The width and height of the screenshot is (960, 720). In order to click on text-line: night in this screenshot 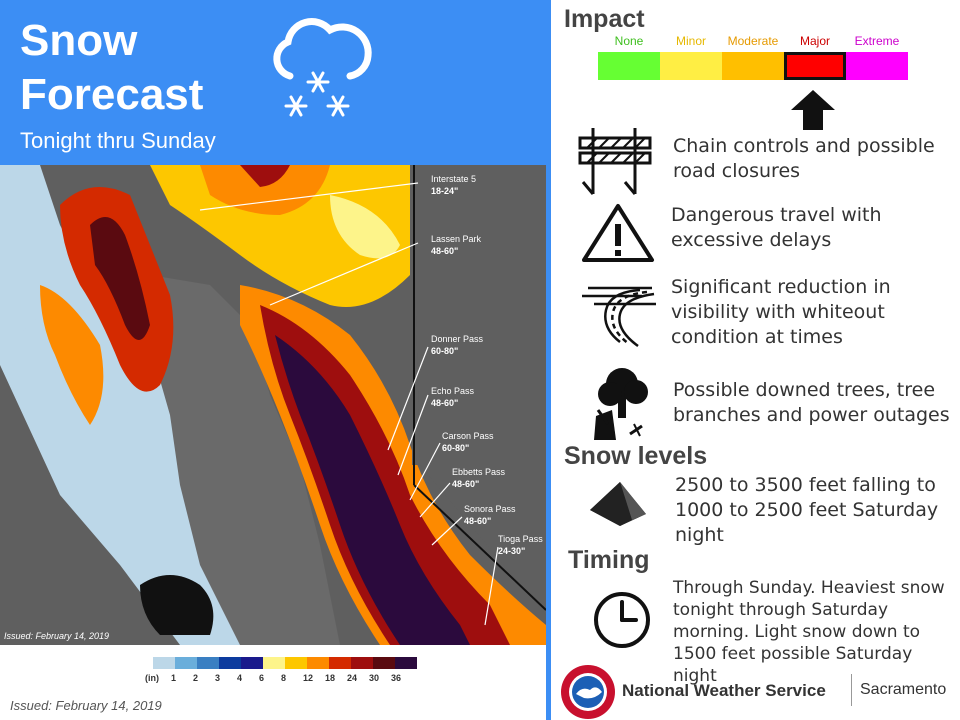, I will do `click(699, 535)`.